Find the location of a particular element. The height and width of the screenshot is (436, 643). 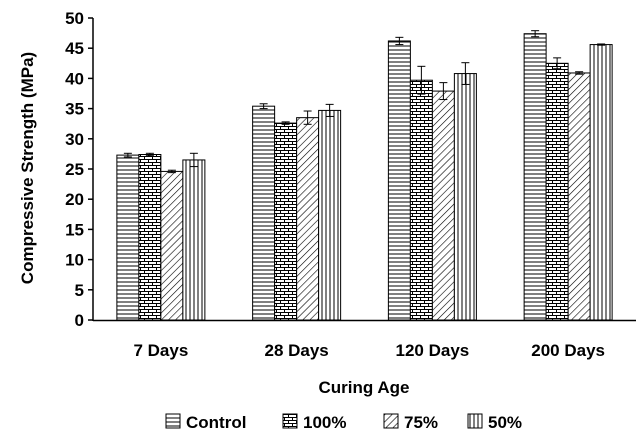

y-axis-ticks: 0 5 10 15 20 25 30 35 40 45 50 is located at coordinates (79, 169).